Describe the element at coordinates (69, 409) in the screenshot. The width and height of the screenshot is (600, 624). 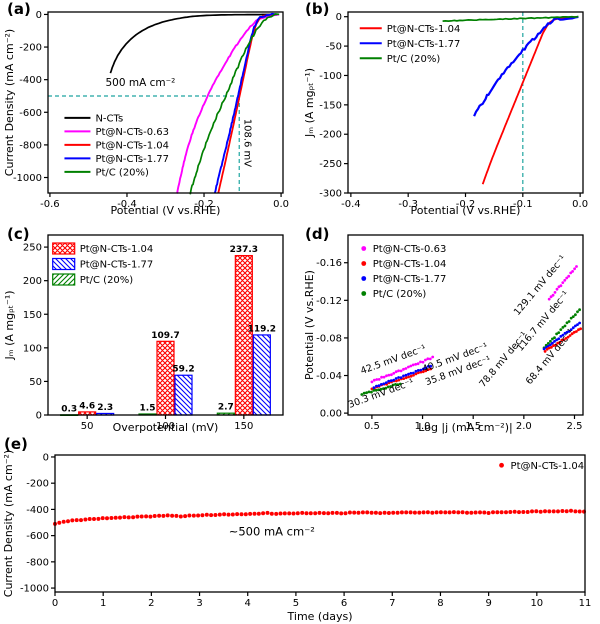
I see `svg-text: 0.3` at that location.